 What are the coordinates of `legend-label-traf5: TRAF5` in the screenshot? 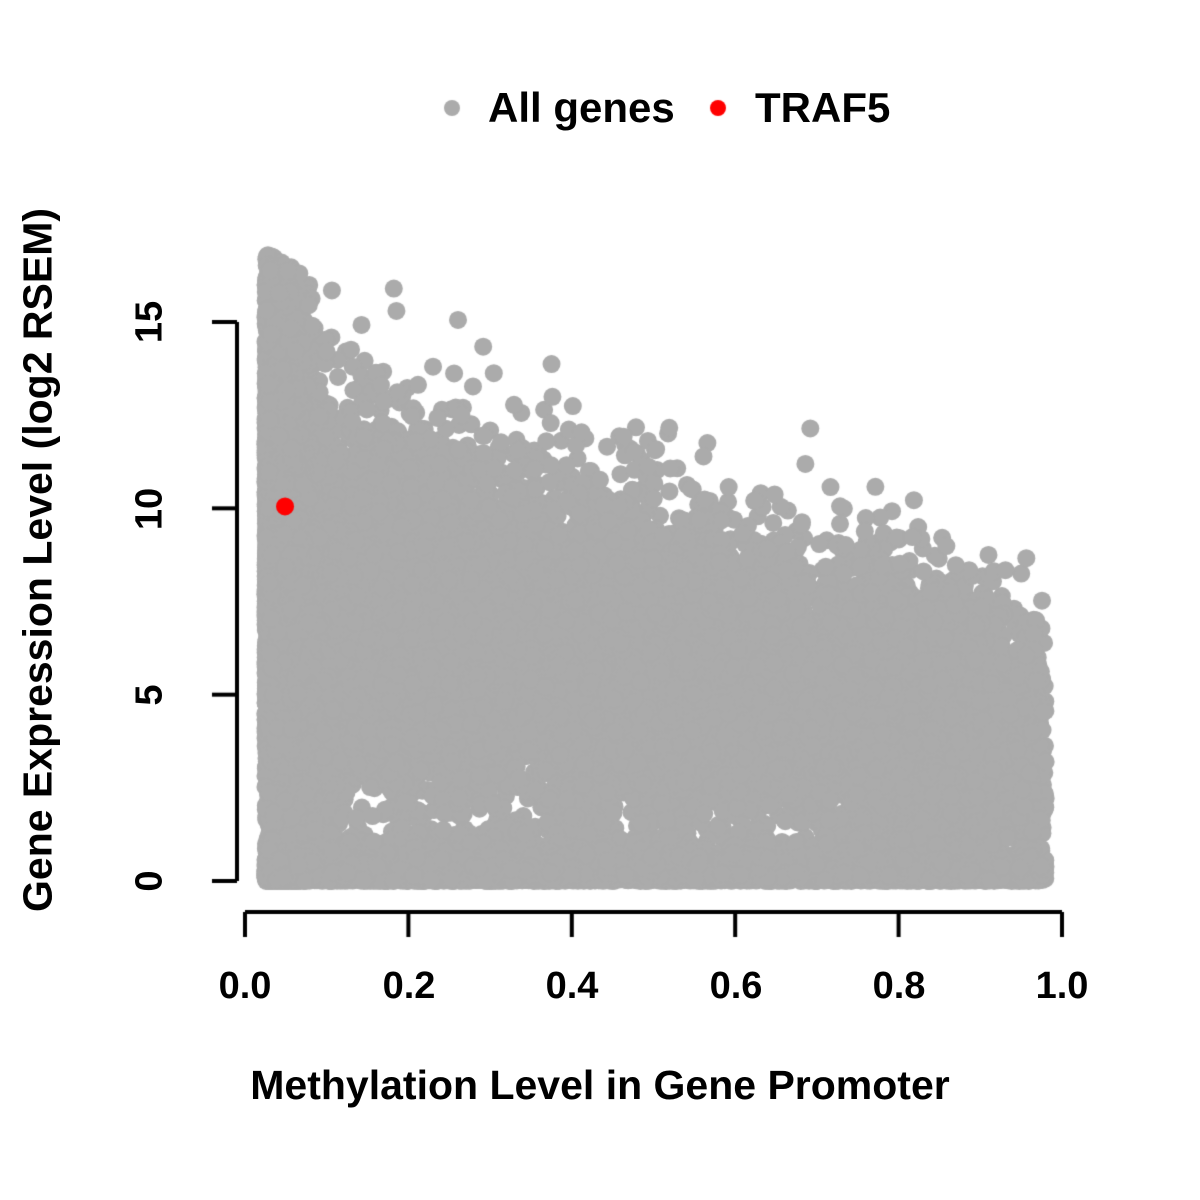 It's located at (823, 107).